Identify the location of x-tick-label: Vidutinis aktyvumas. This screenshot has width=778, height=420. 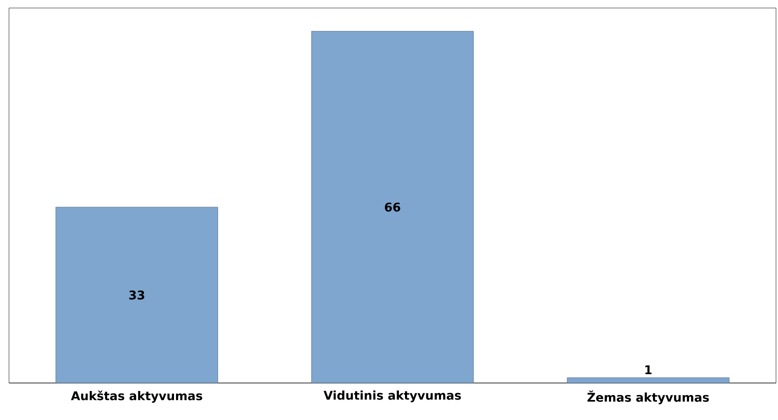
(392, 396).